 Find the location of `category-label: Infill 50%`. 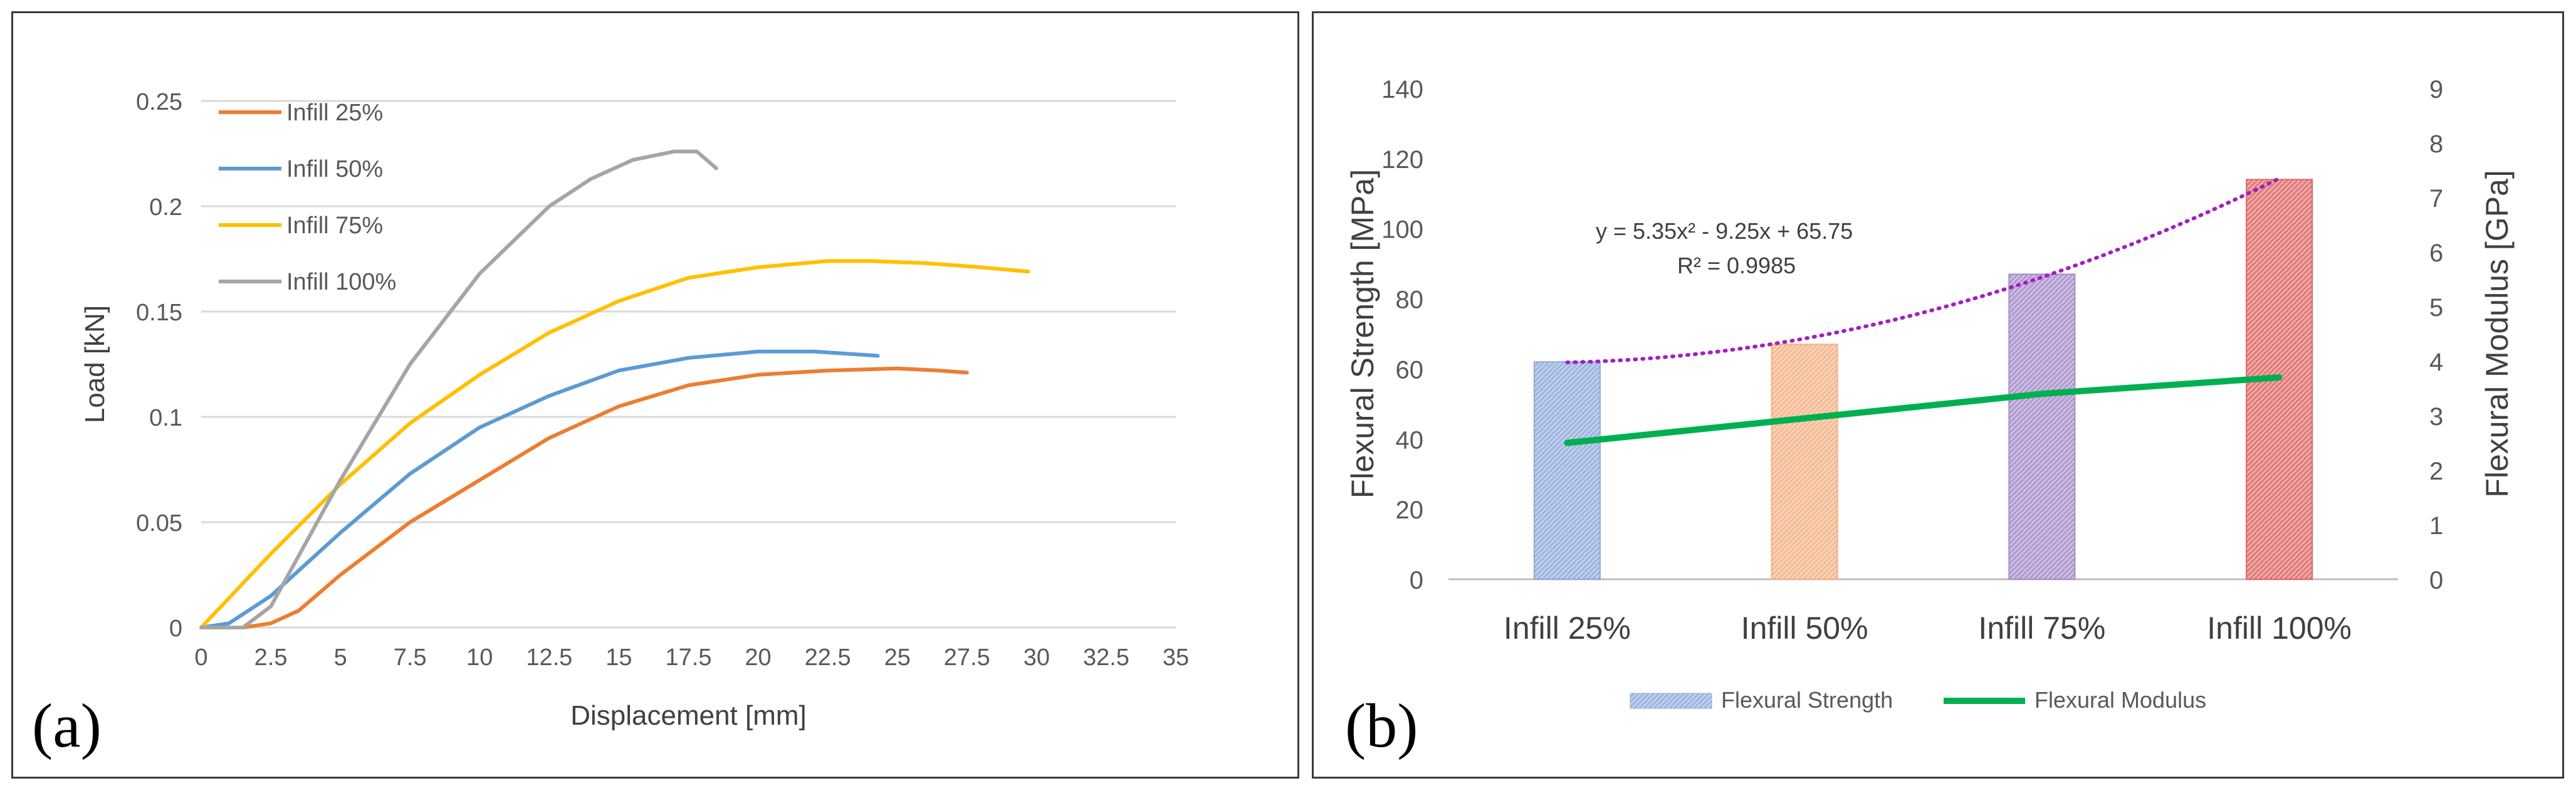

category-label: Infill 50% is located at coordinates (1804, 628).